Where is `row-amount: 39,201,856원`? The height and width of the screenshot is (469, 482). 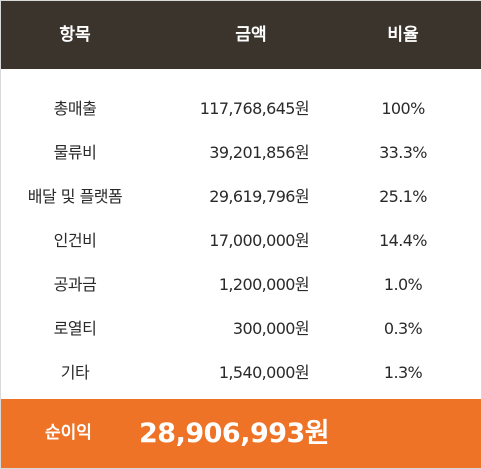 row-amount: 39,201,856원 is located at coordinates (259, 152).